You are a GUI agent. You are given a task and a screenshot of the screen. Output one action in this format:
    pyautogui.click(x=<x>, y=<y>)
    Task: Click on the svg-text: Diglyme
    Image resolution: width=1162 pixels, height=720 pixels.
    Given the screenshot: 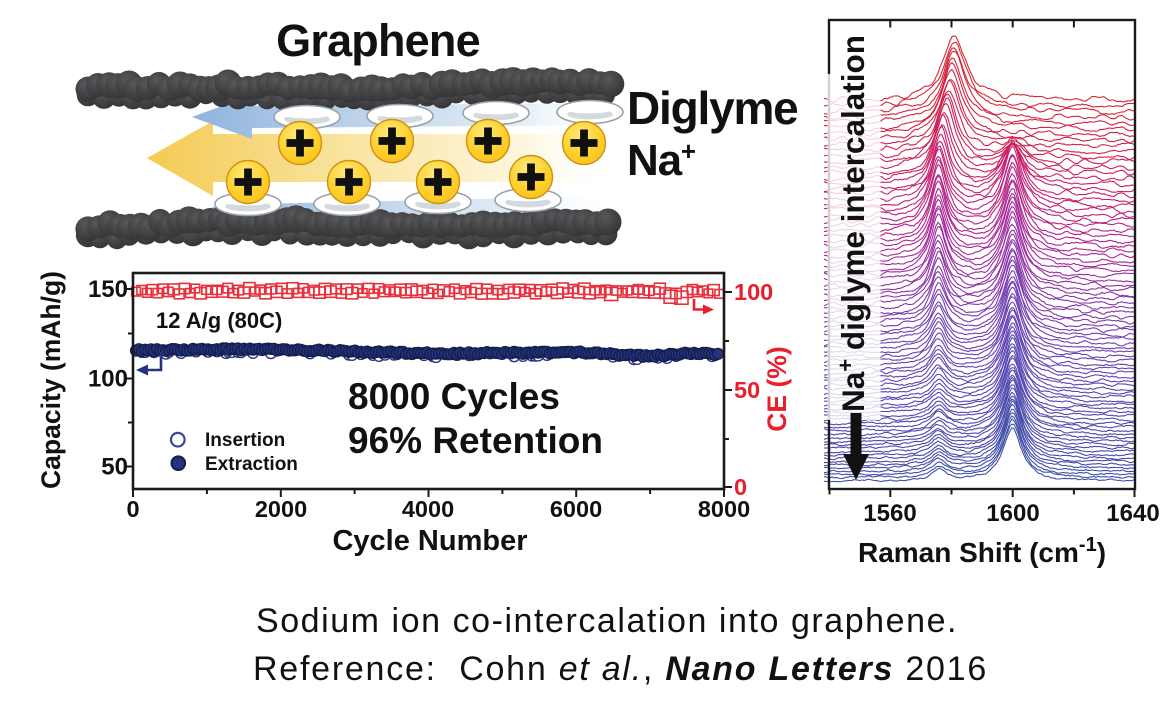 What is the action you would take?
    pyautogui.click(x=712, y=108)
    